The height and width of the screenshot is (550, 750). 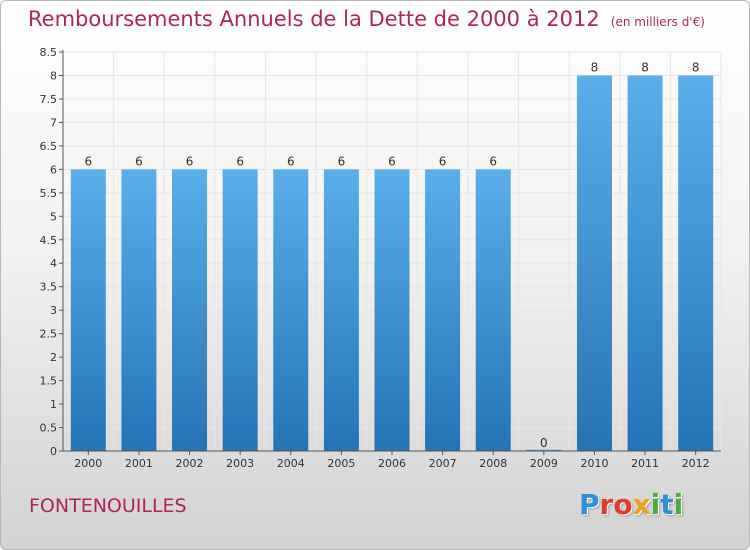 What do you see at coordinates (645, 463) in the screenshot?
I see `x-tick-label-2011: 2011` at bounding box center [645, 463].